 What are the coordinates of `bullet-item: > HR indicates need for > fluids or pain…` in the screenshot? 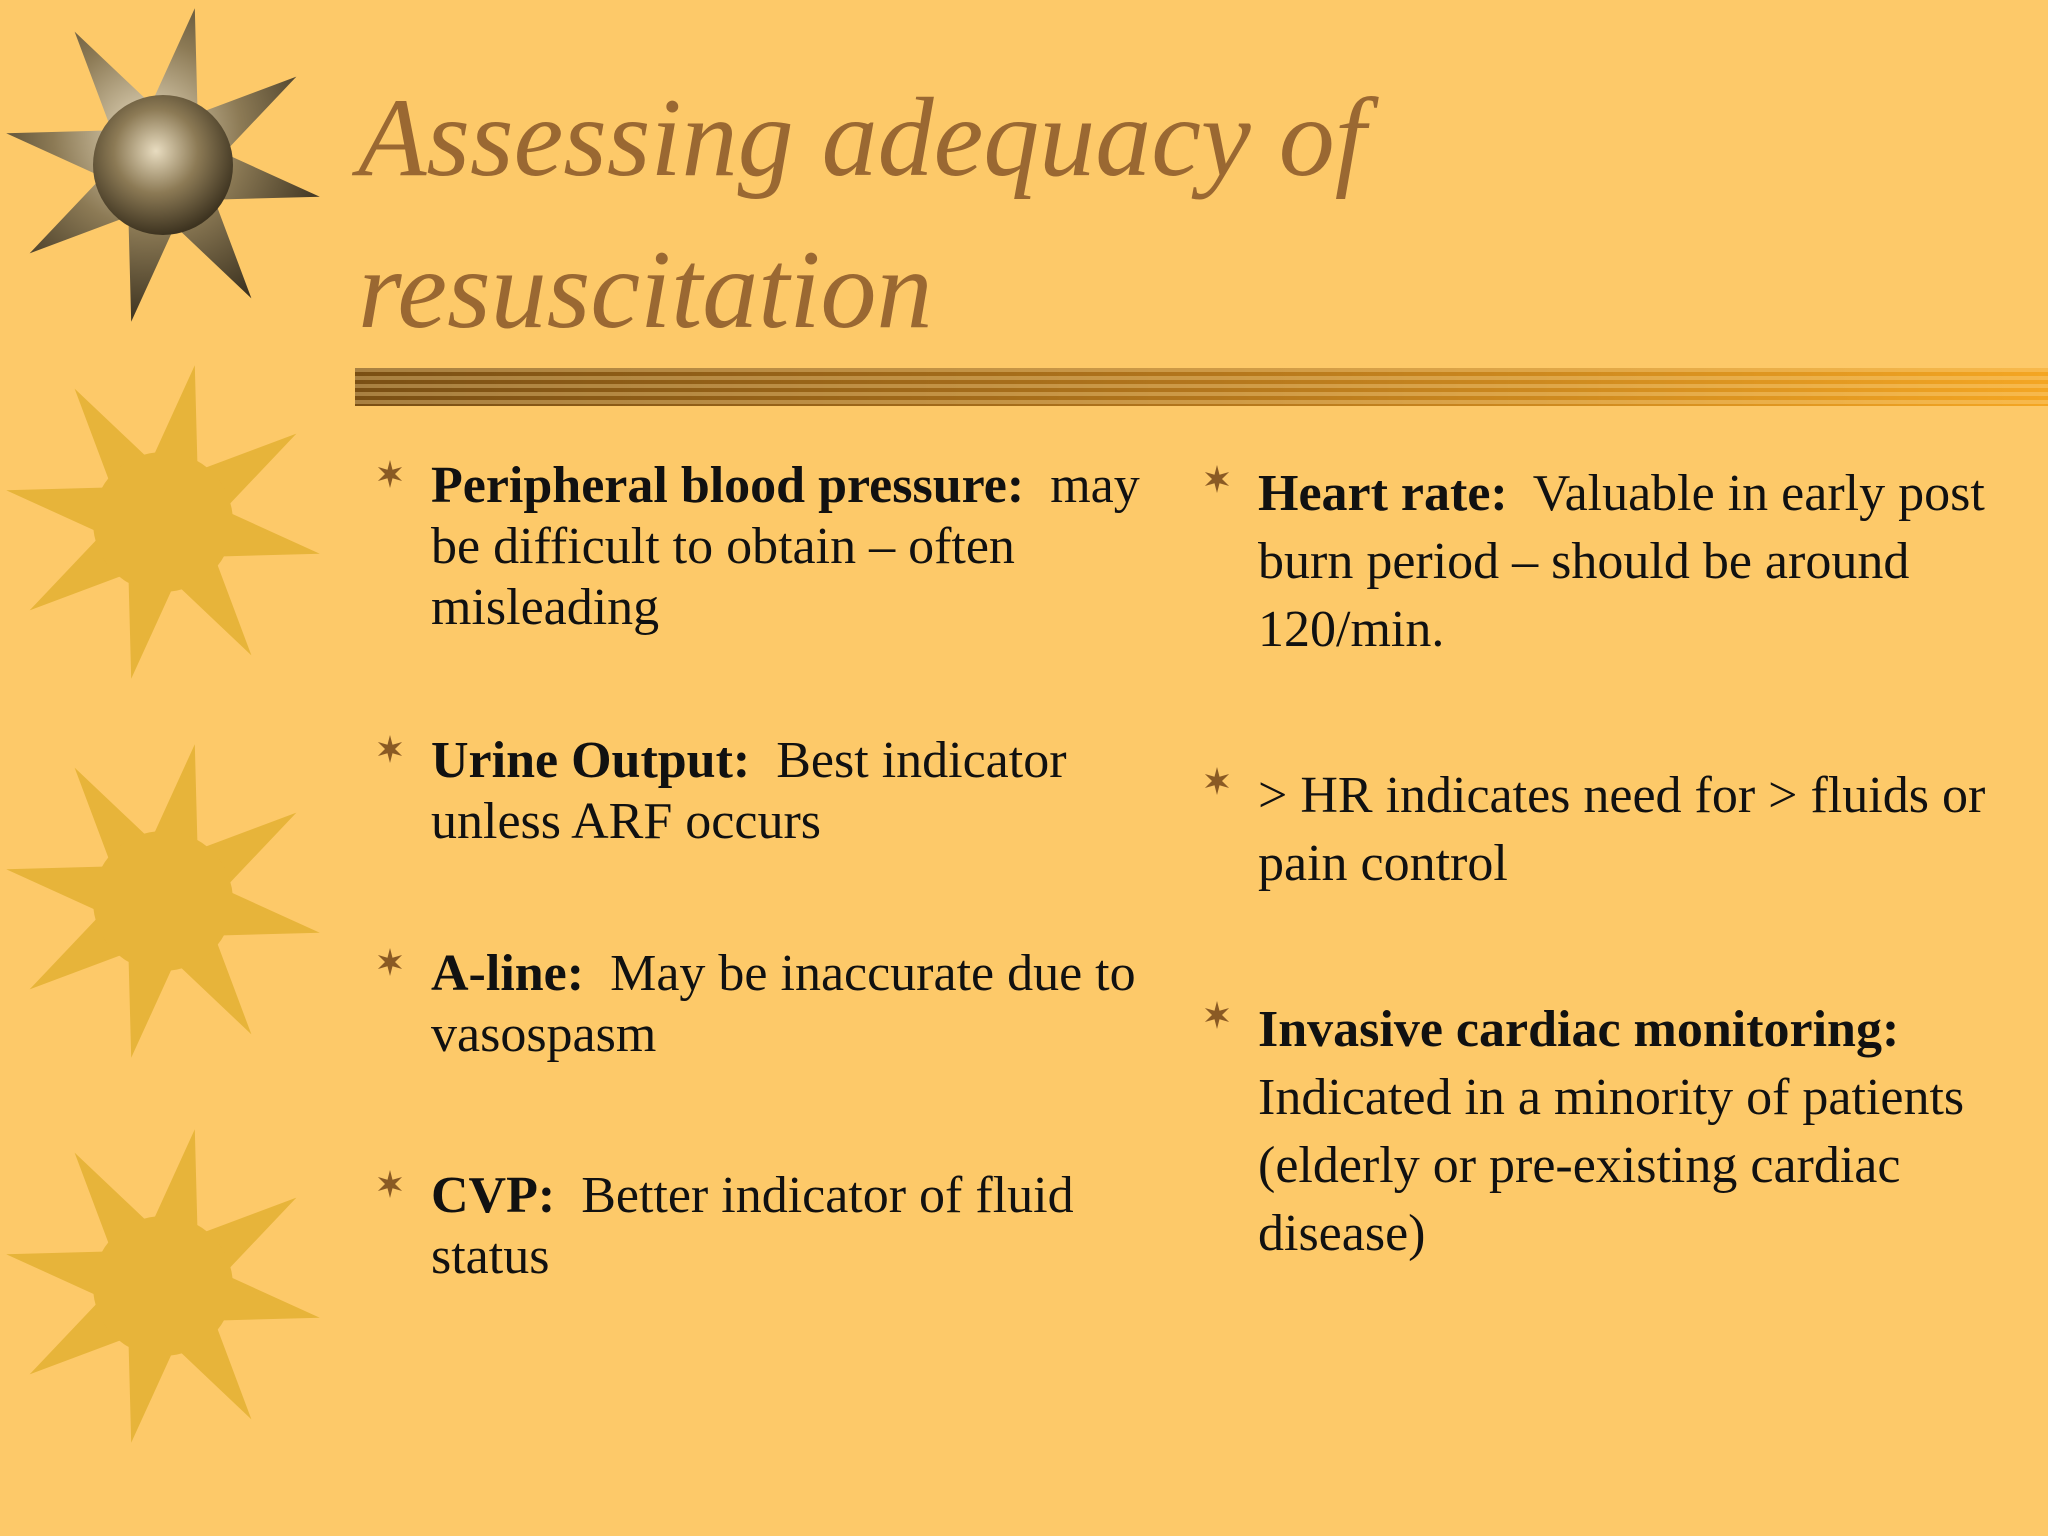 It's located at (1611, 830).